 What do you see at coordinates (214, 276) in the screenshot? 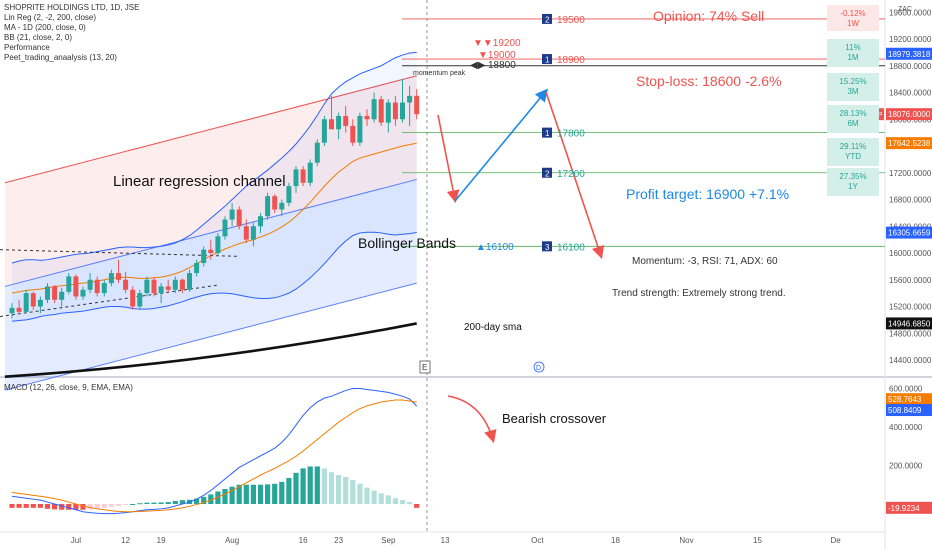
I see `bollinger-lower` at bounding box center [214, 276].